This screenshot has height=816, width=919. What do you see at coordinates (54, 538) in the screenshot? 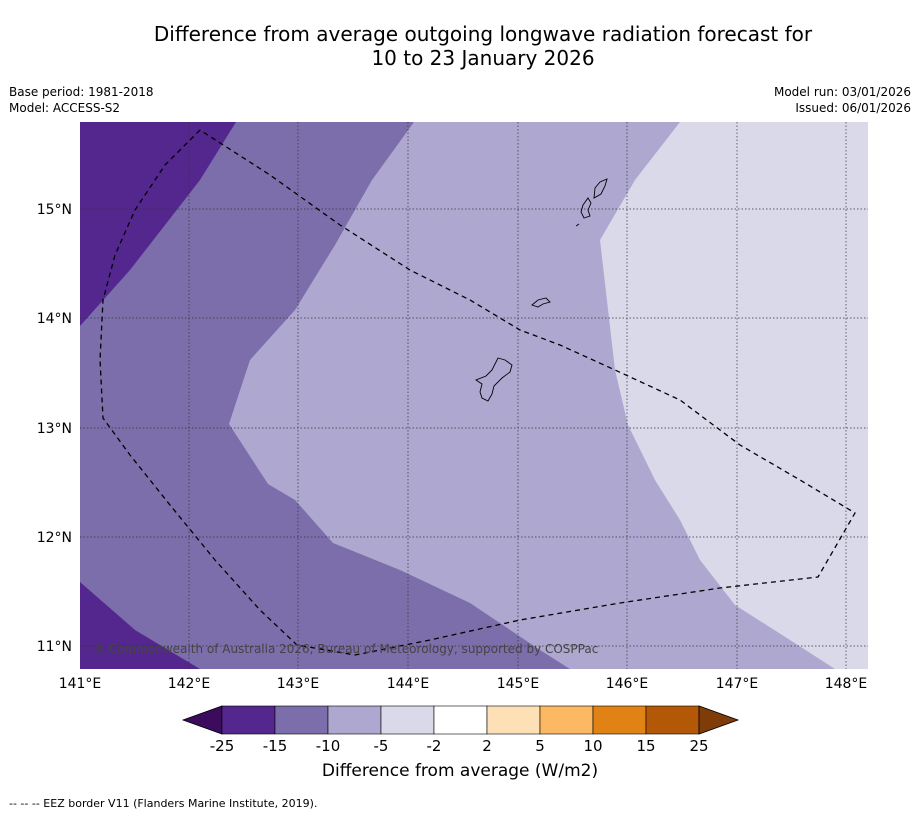
I see `lat-label-12: 12°N` at bounding box center [54, 538].